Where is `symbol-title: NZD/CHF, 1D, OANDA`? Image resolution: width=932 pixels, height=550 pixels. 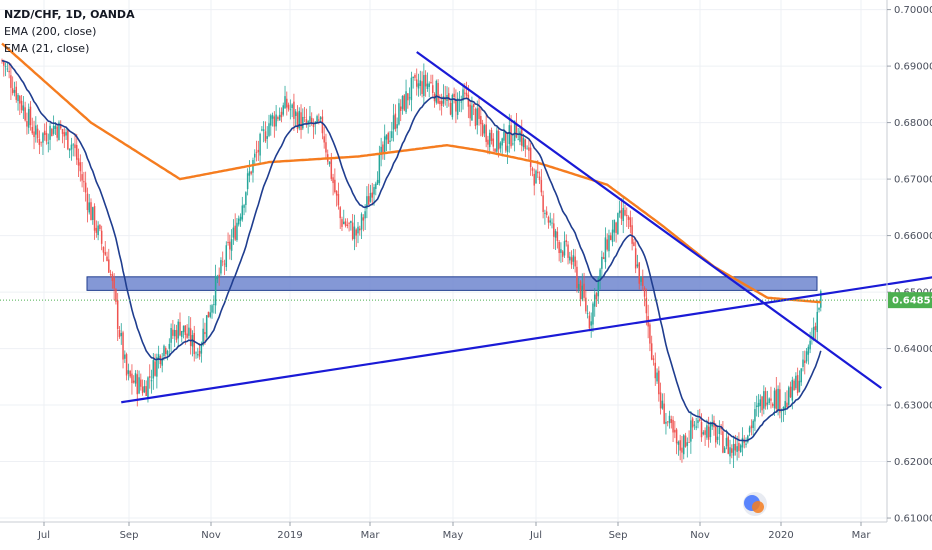
symbol-title: NZD/CHF, 1D, OANDA is located at coordinates (69, 14).